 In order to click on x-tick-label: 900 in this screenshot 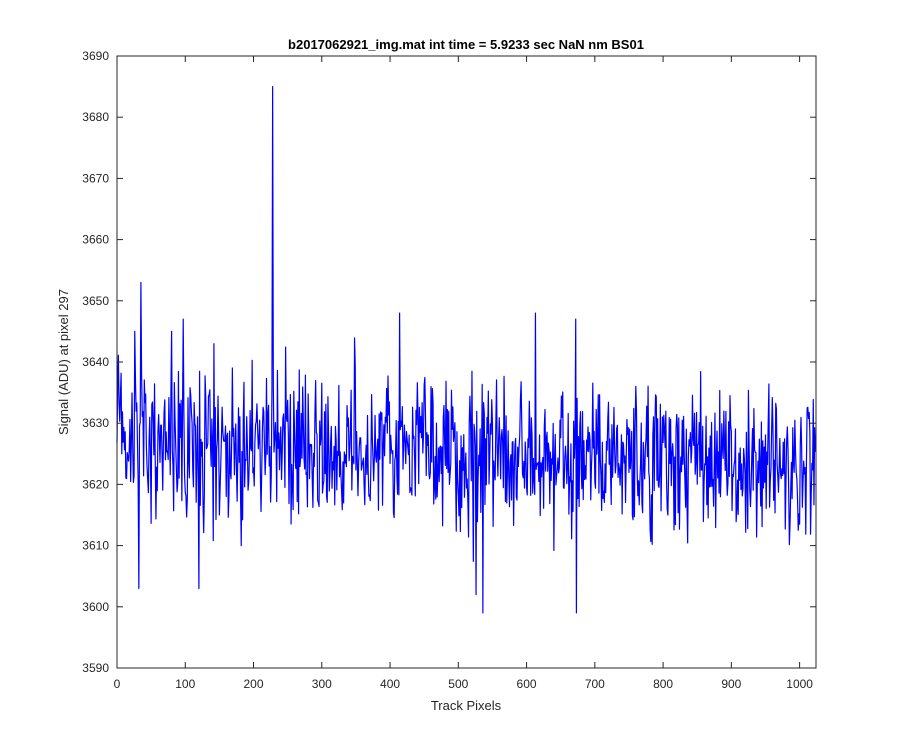, I will do `click(731, 684)`.